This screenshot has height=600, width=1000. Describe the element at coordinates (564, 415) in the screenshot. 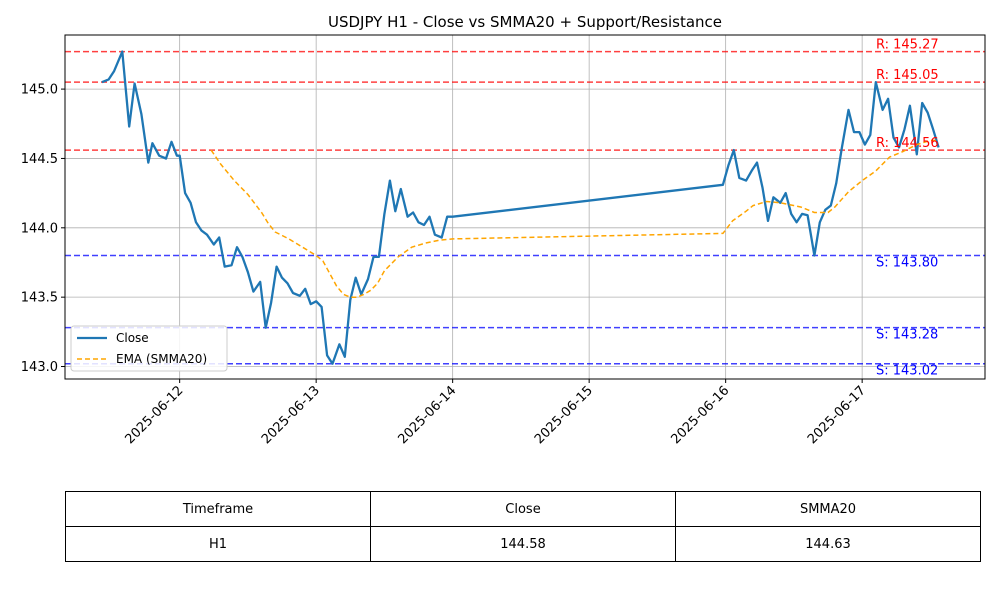

I see `x-tick-label: 2025-06-15` at that location.